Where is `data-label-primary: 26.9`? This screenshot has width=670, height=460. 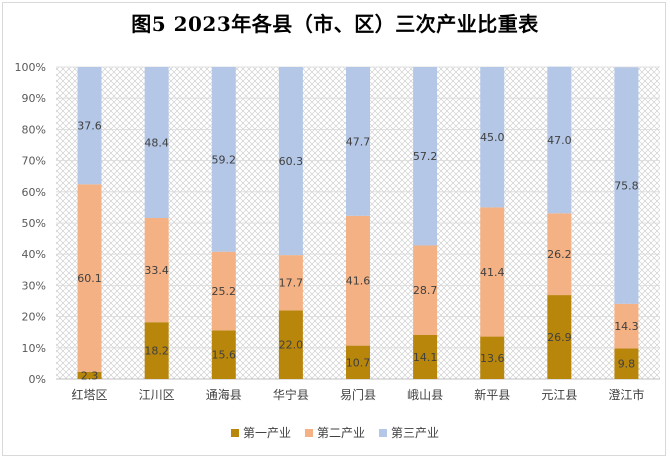 data-label-primary: 26.9 is located at coordinates (559, 337).